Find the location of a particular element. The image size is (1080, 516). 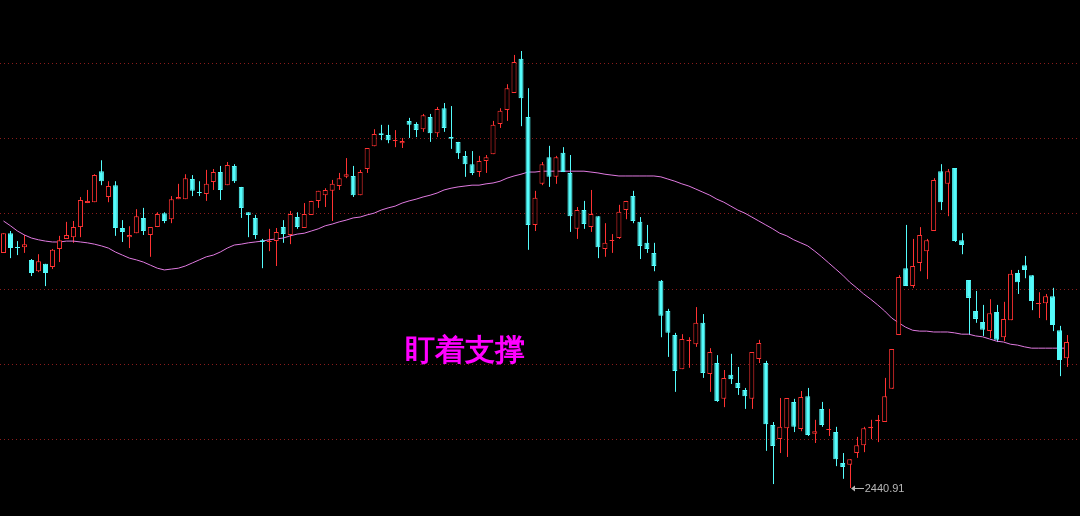

annotation: 2440.91 is located at coordinates (884, 488).